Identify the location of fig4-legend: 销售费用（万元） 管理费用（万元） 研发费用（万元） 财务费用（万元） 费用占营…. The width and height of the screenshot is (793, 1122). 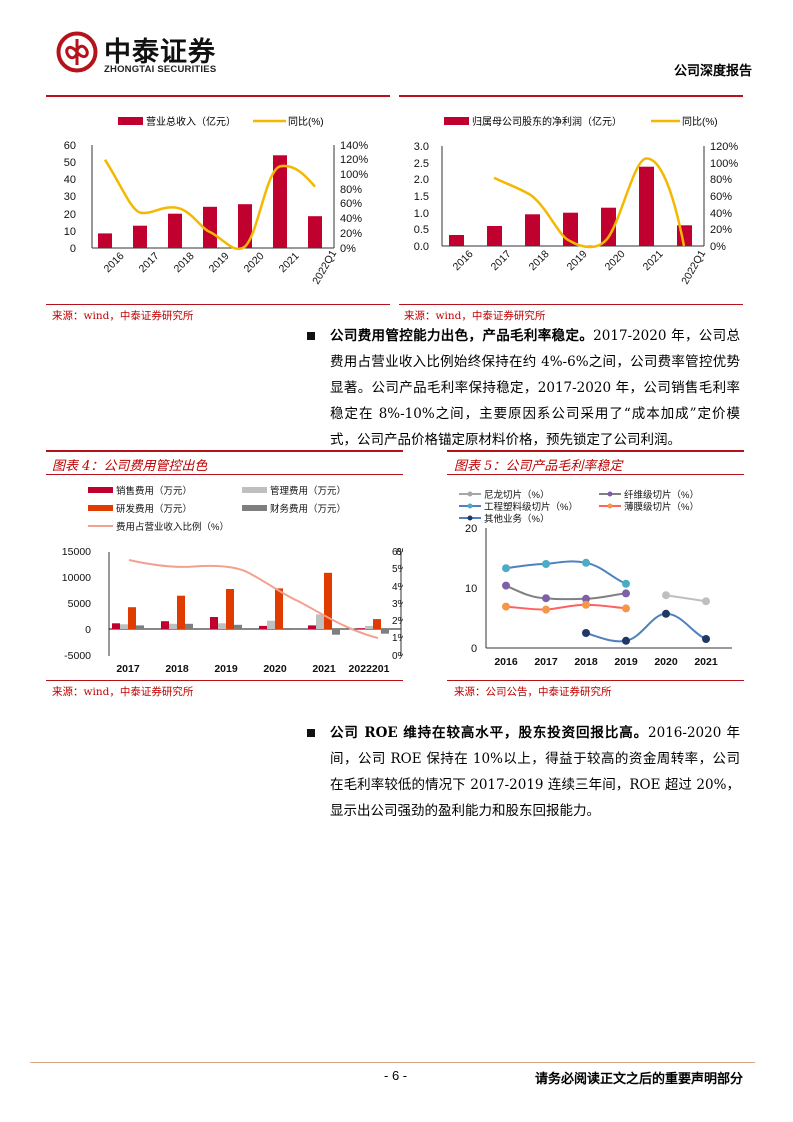
(217, 509).